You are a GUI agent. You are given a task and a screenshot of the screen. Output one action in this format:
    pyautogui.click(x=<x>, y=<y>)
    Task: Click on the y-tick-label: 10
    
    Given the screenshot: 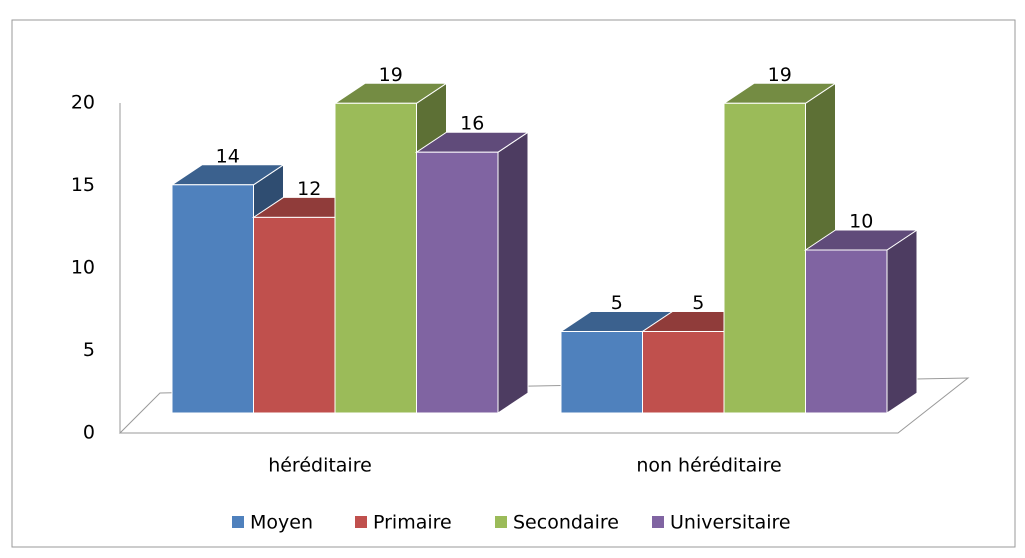 What is the action you would take?
    pyautogui.click(x=83, y=268)
    